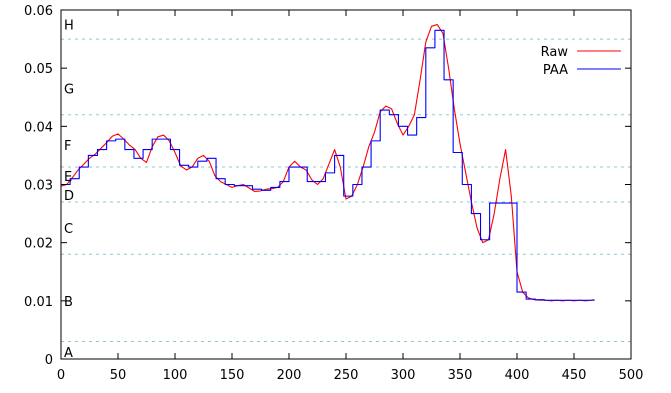 This screenshot has width=671, height=393. I want to click on x-tick-label: 450, so click(574, 375).